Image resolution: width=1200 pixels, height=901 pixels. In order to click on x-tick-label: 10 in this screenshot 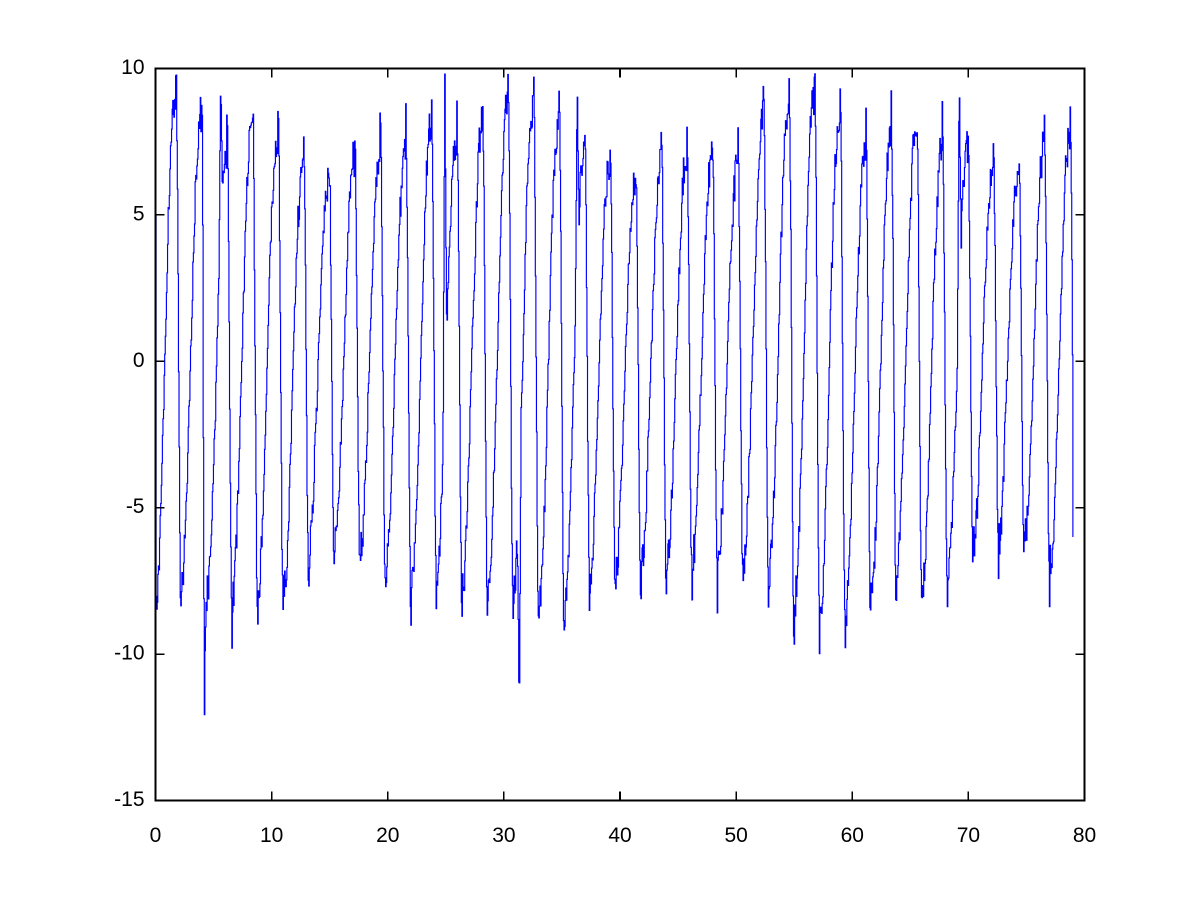, I will do `click(271, 835)`.